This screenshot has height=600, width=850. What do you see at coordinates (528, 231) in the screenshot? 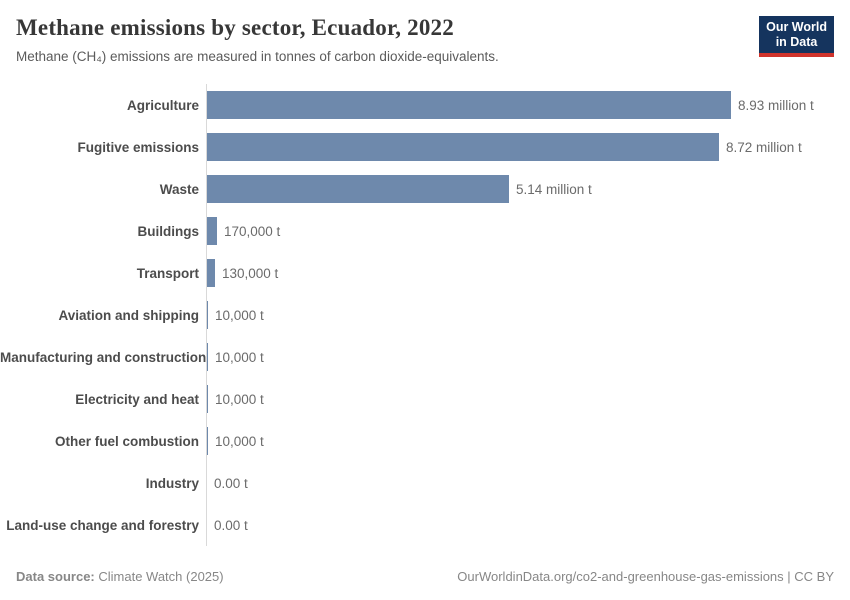
I see `bar-zone: 170,000 t` at bounding box center [528, 231].